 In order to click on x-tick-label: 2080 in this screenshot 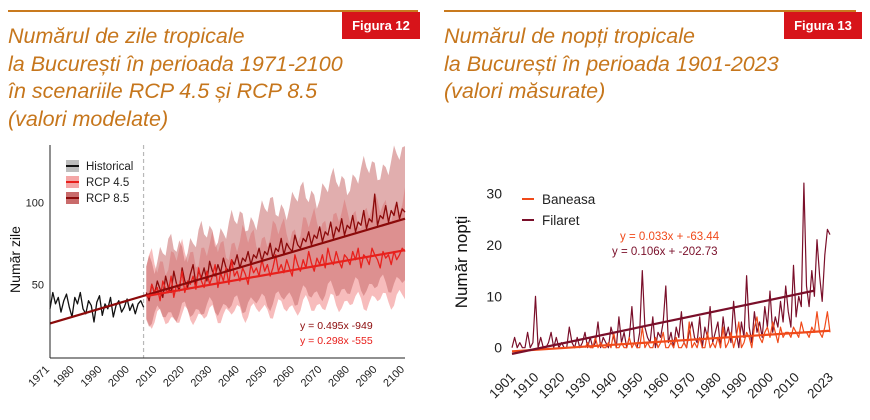, I will do `click(339, 377)`.